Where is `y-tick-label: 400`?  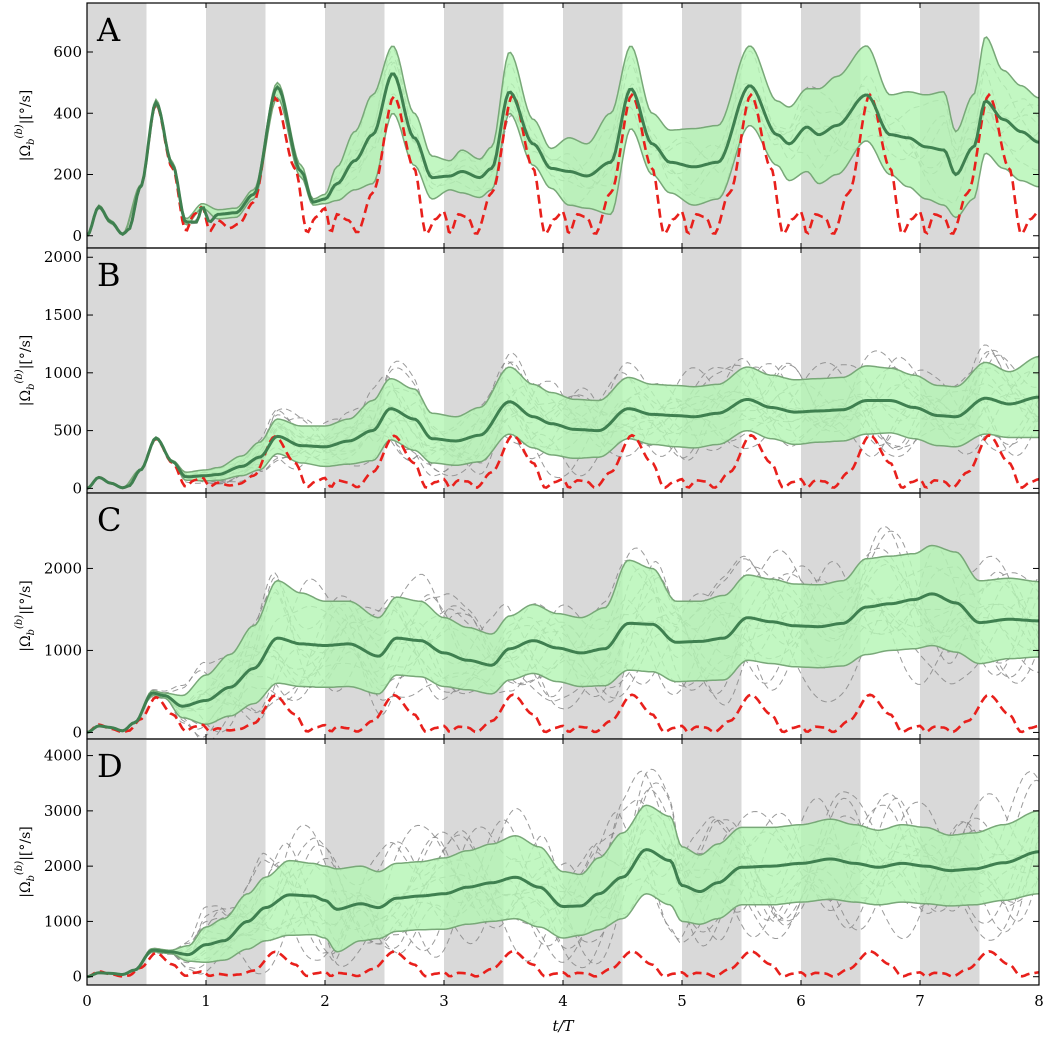
y-tick-label: 400 is located at coordinates (67, 113).